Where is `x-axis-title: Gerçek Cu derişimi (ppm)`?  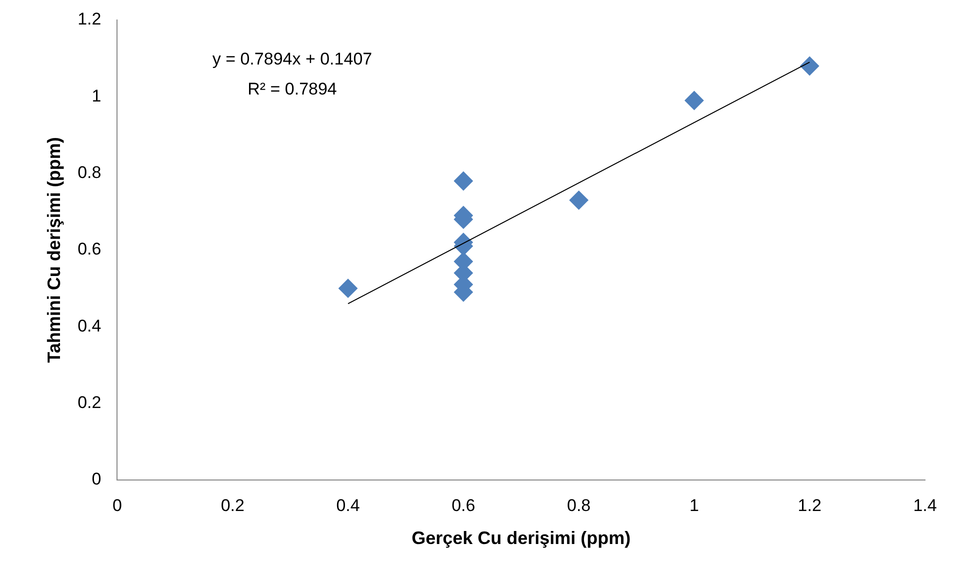 x-axis-title: Gerçek Cu derişimi (ppm) is located at coordinates (521, 538).